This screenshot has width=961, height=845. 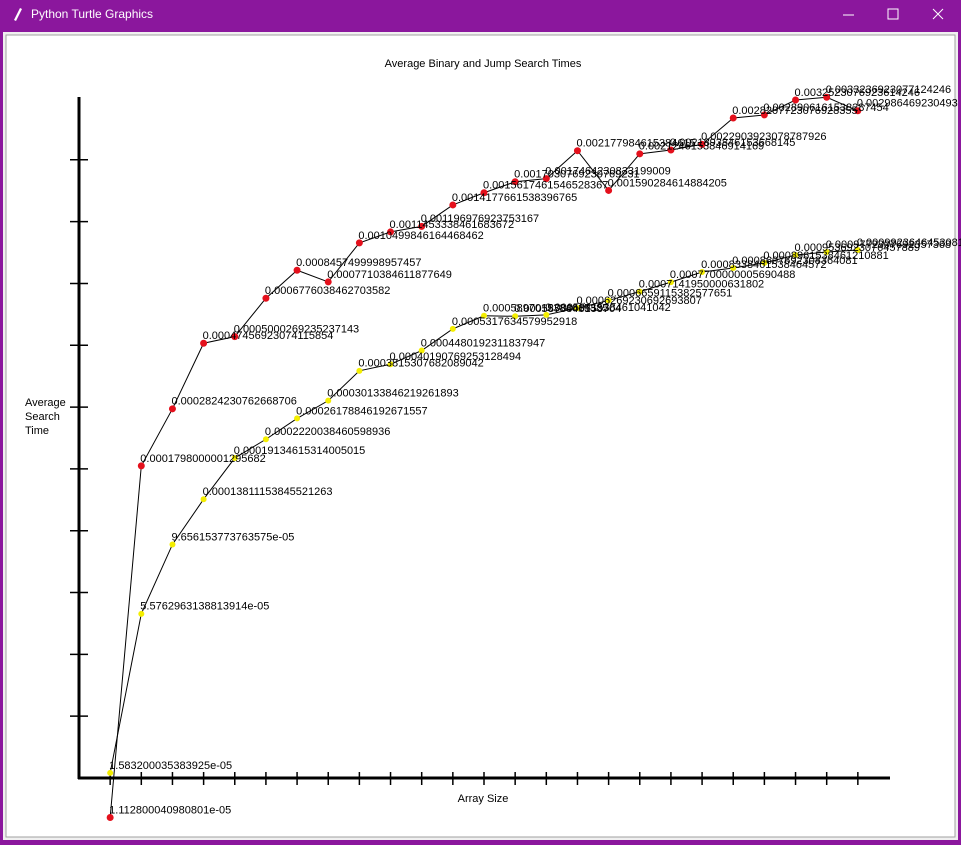 I want to click on title-bar, so click(x=480, y=15).